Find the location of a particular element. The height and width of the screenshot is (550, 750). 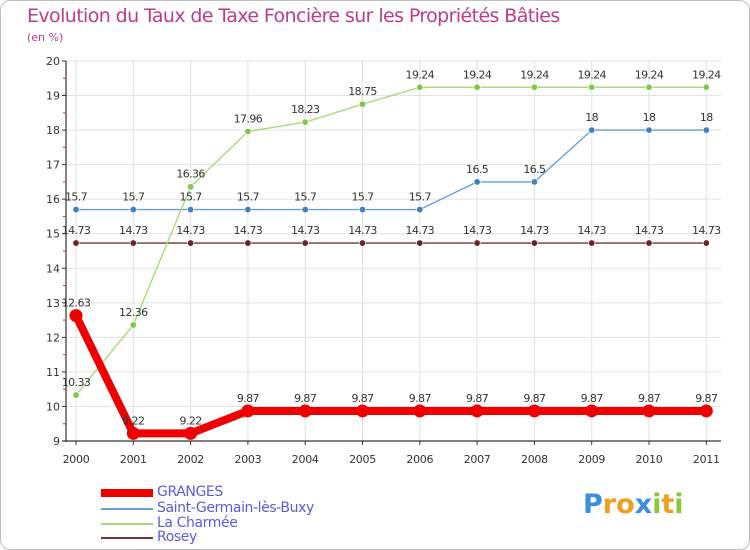

legend-label-la-charmee: La Charmée is located at coordinates (197, 523).